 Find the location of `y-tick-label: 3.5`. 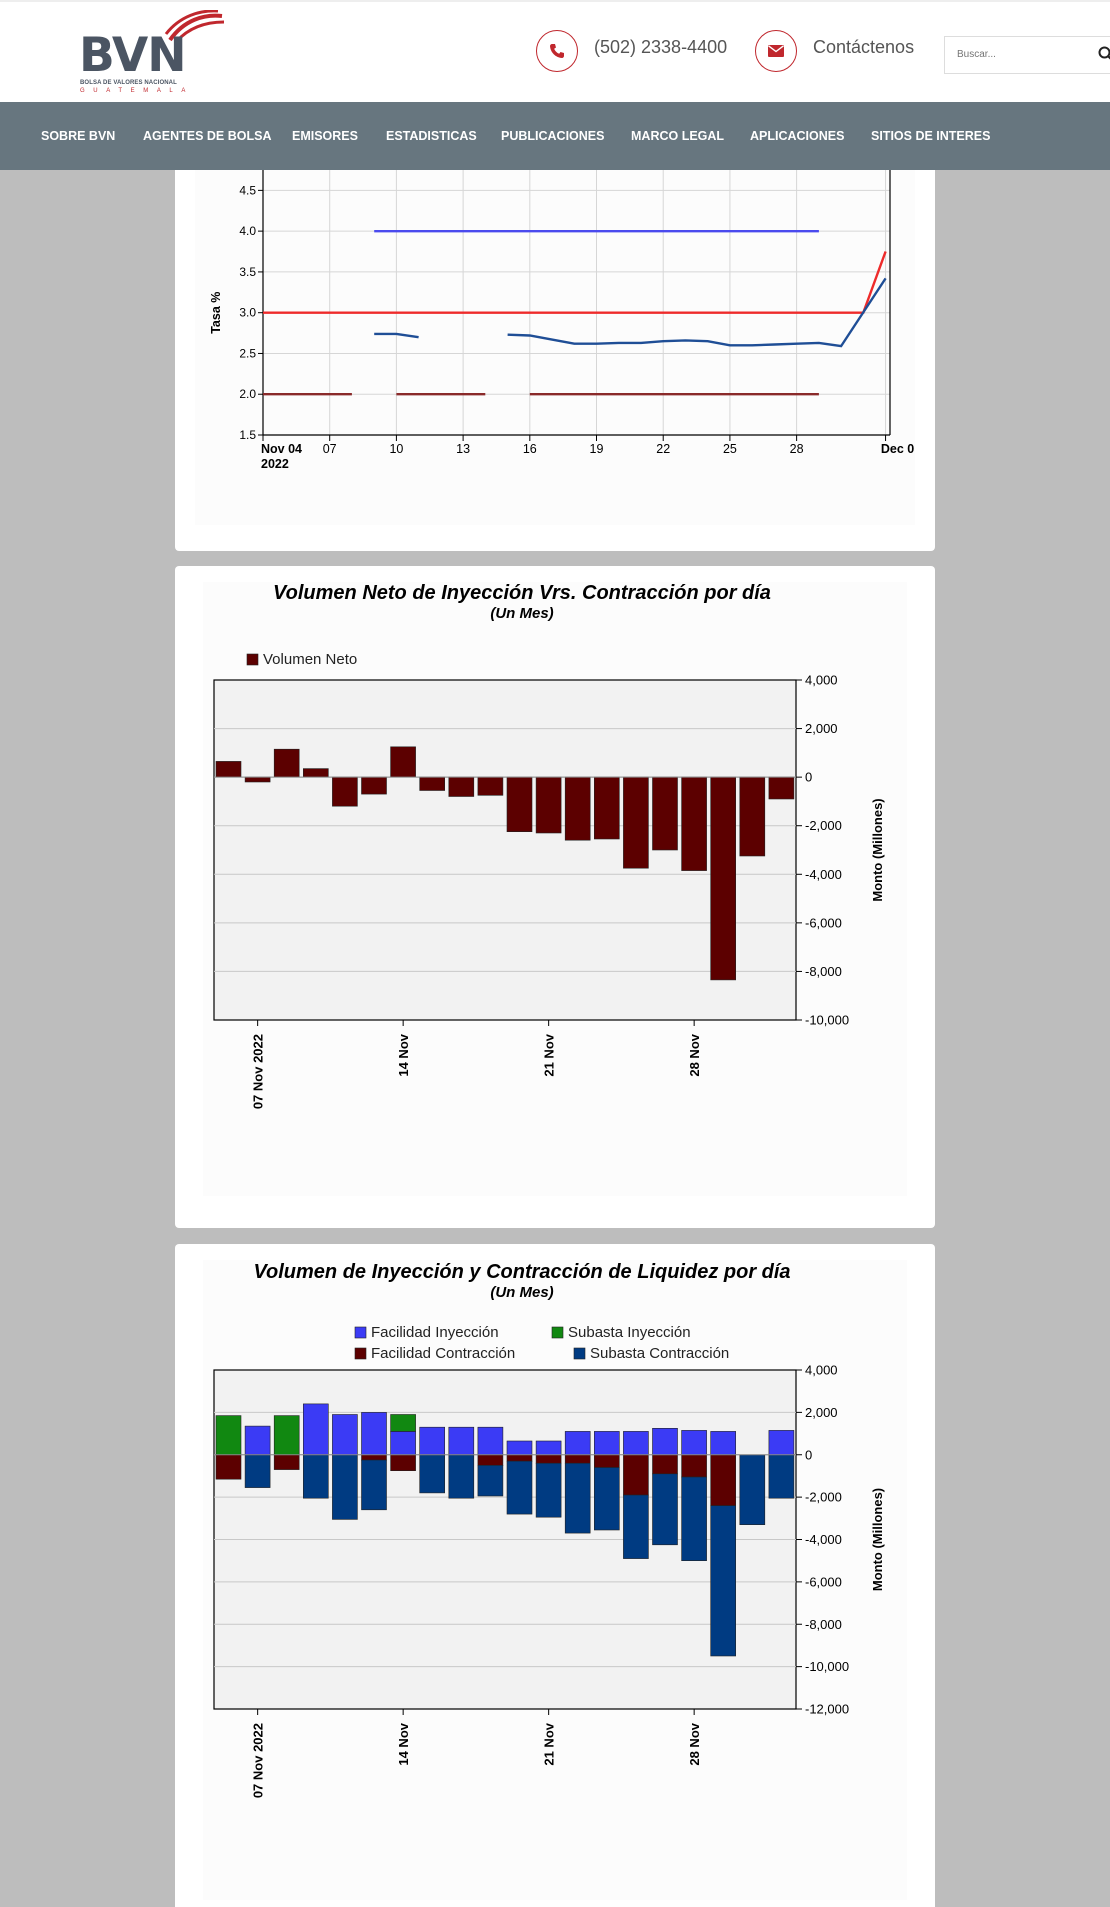

y-tick-label: 3.5 is located at coordinates (247, 272).